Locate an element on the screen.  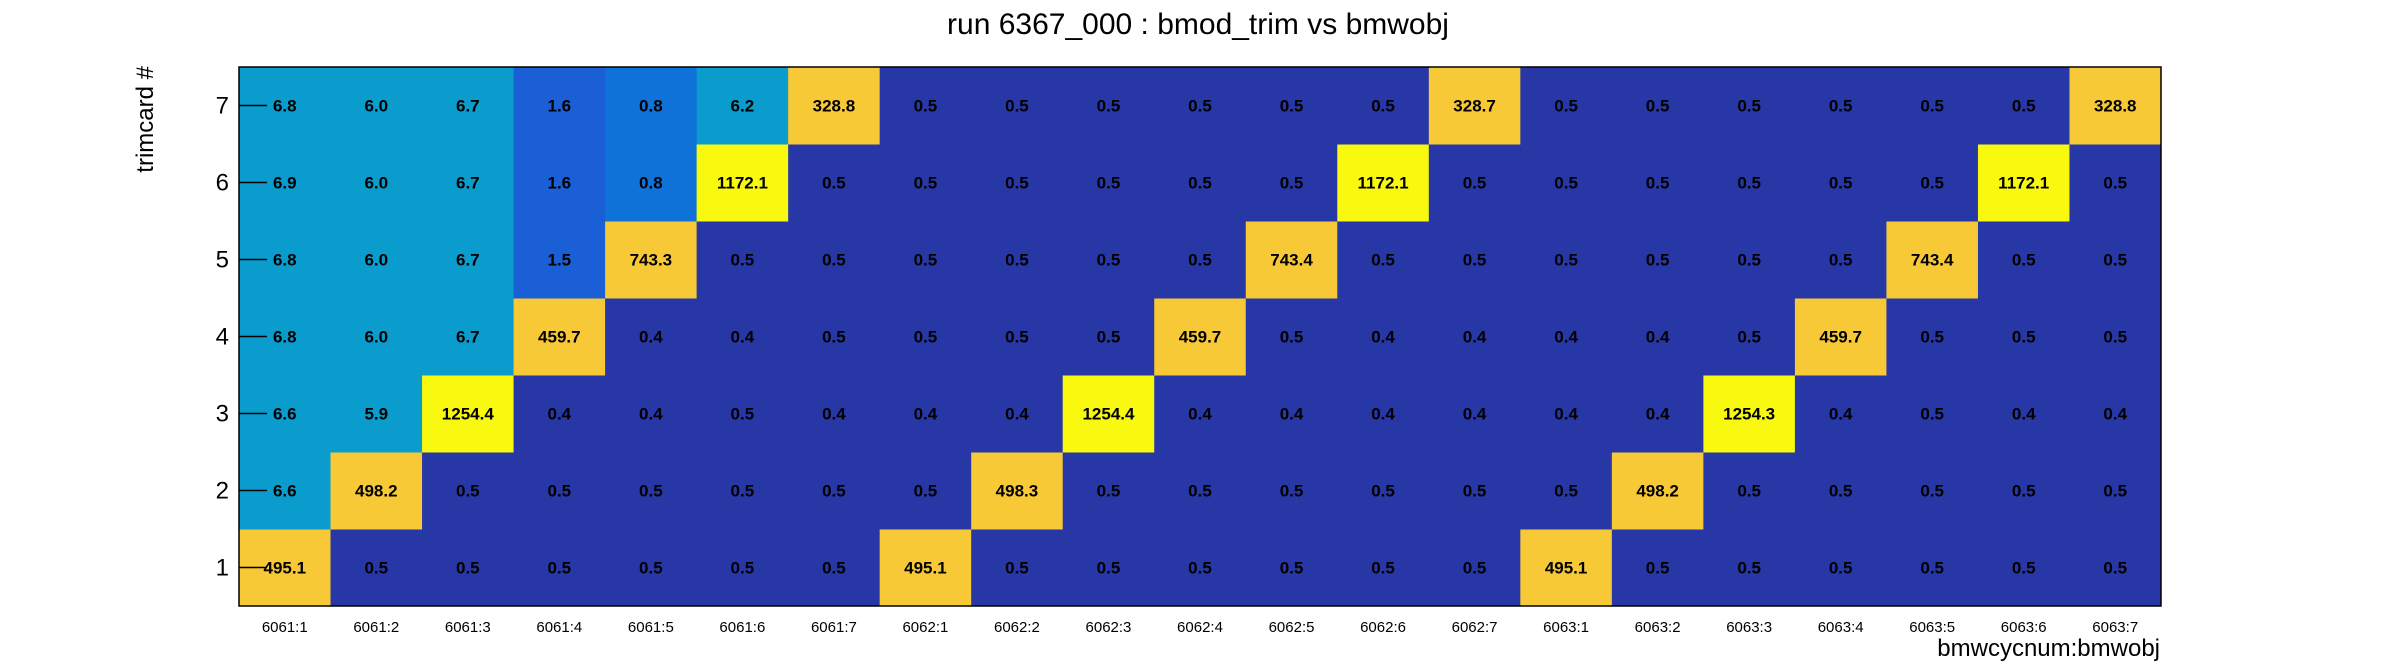
cell-value-label: 328.8 is located at coordinates (834, 106).